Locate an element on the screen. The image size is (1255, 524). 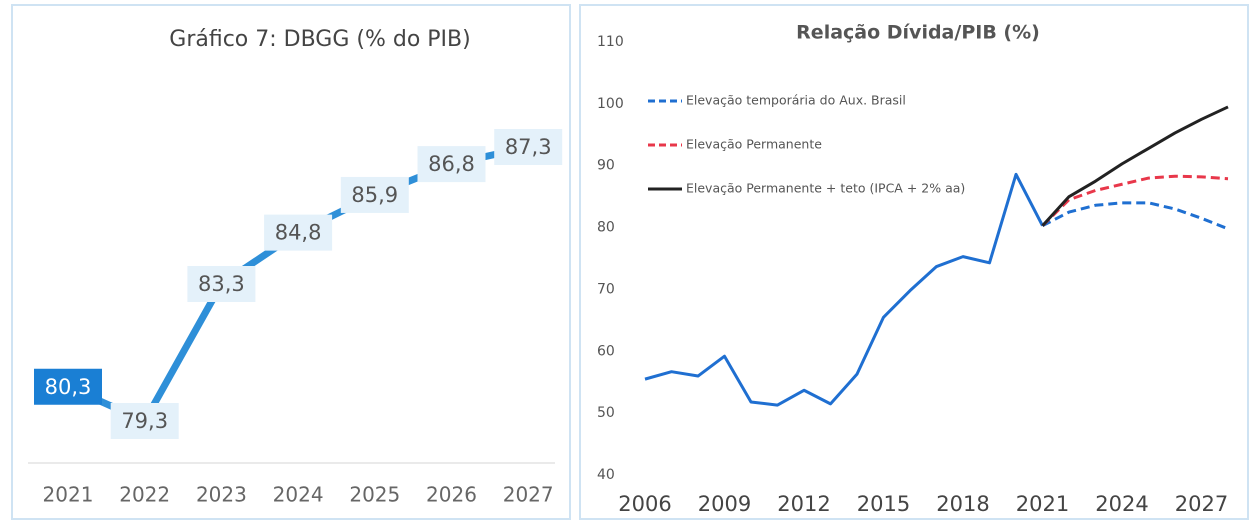
legend-label: Elevação temporária do Aux. Brasil is located at coordinates (796, 100).